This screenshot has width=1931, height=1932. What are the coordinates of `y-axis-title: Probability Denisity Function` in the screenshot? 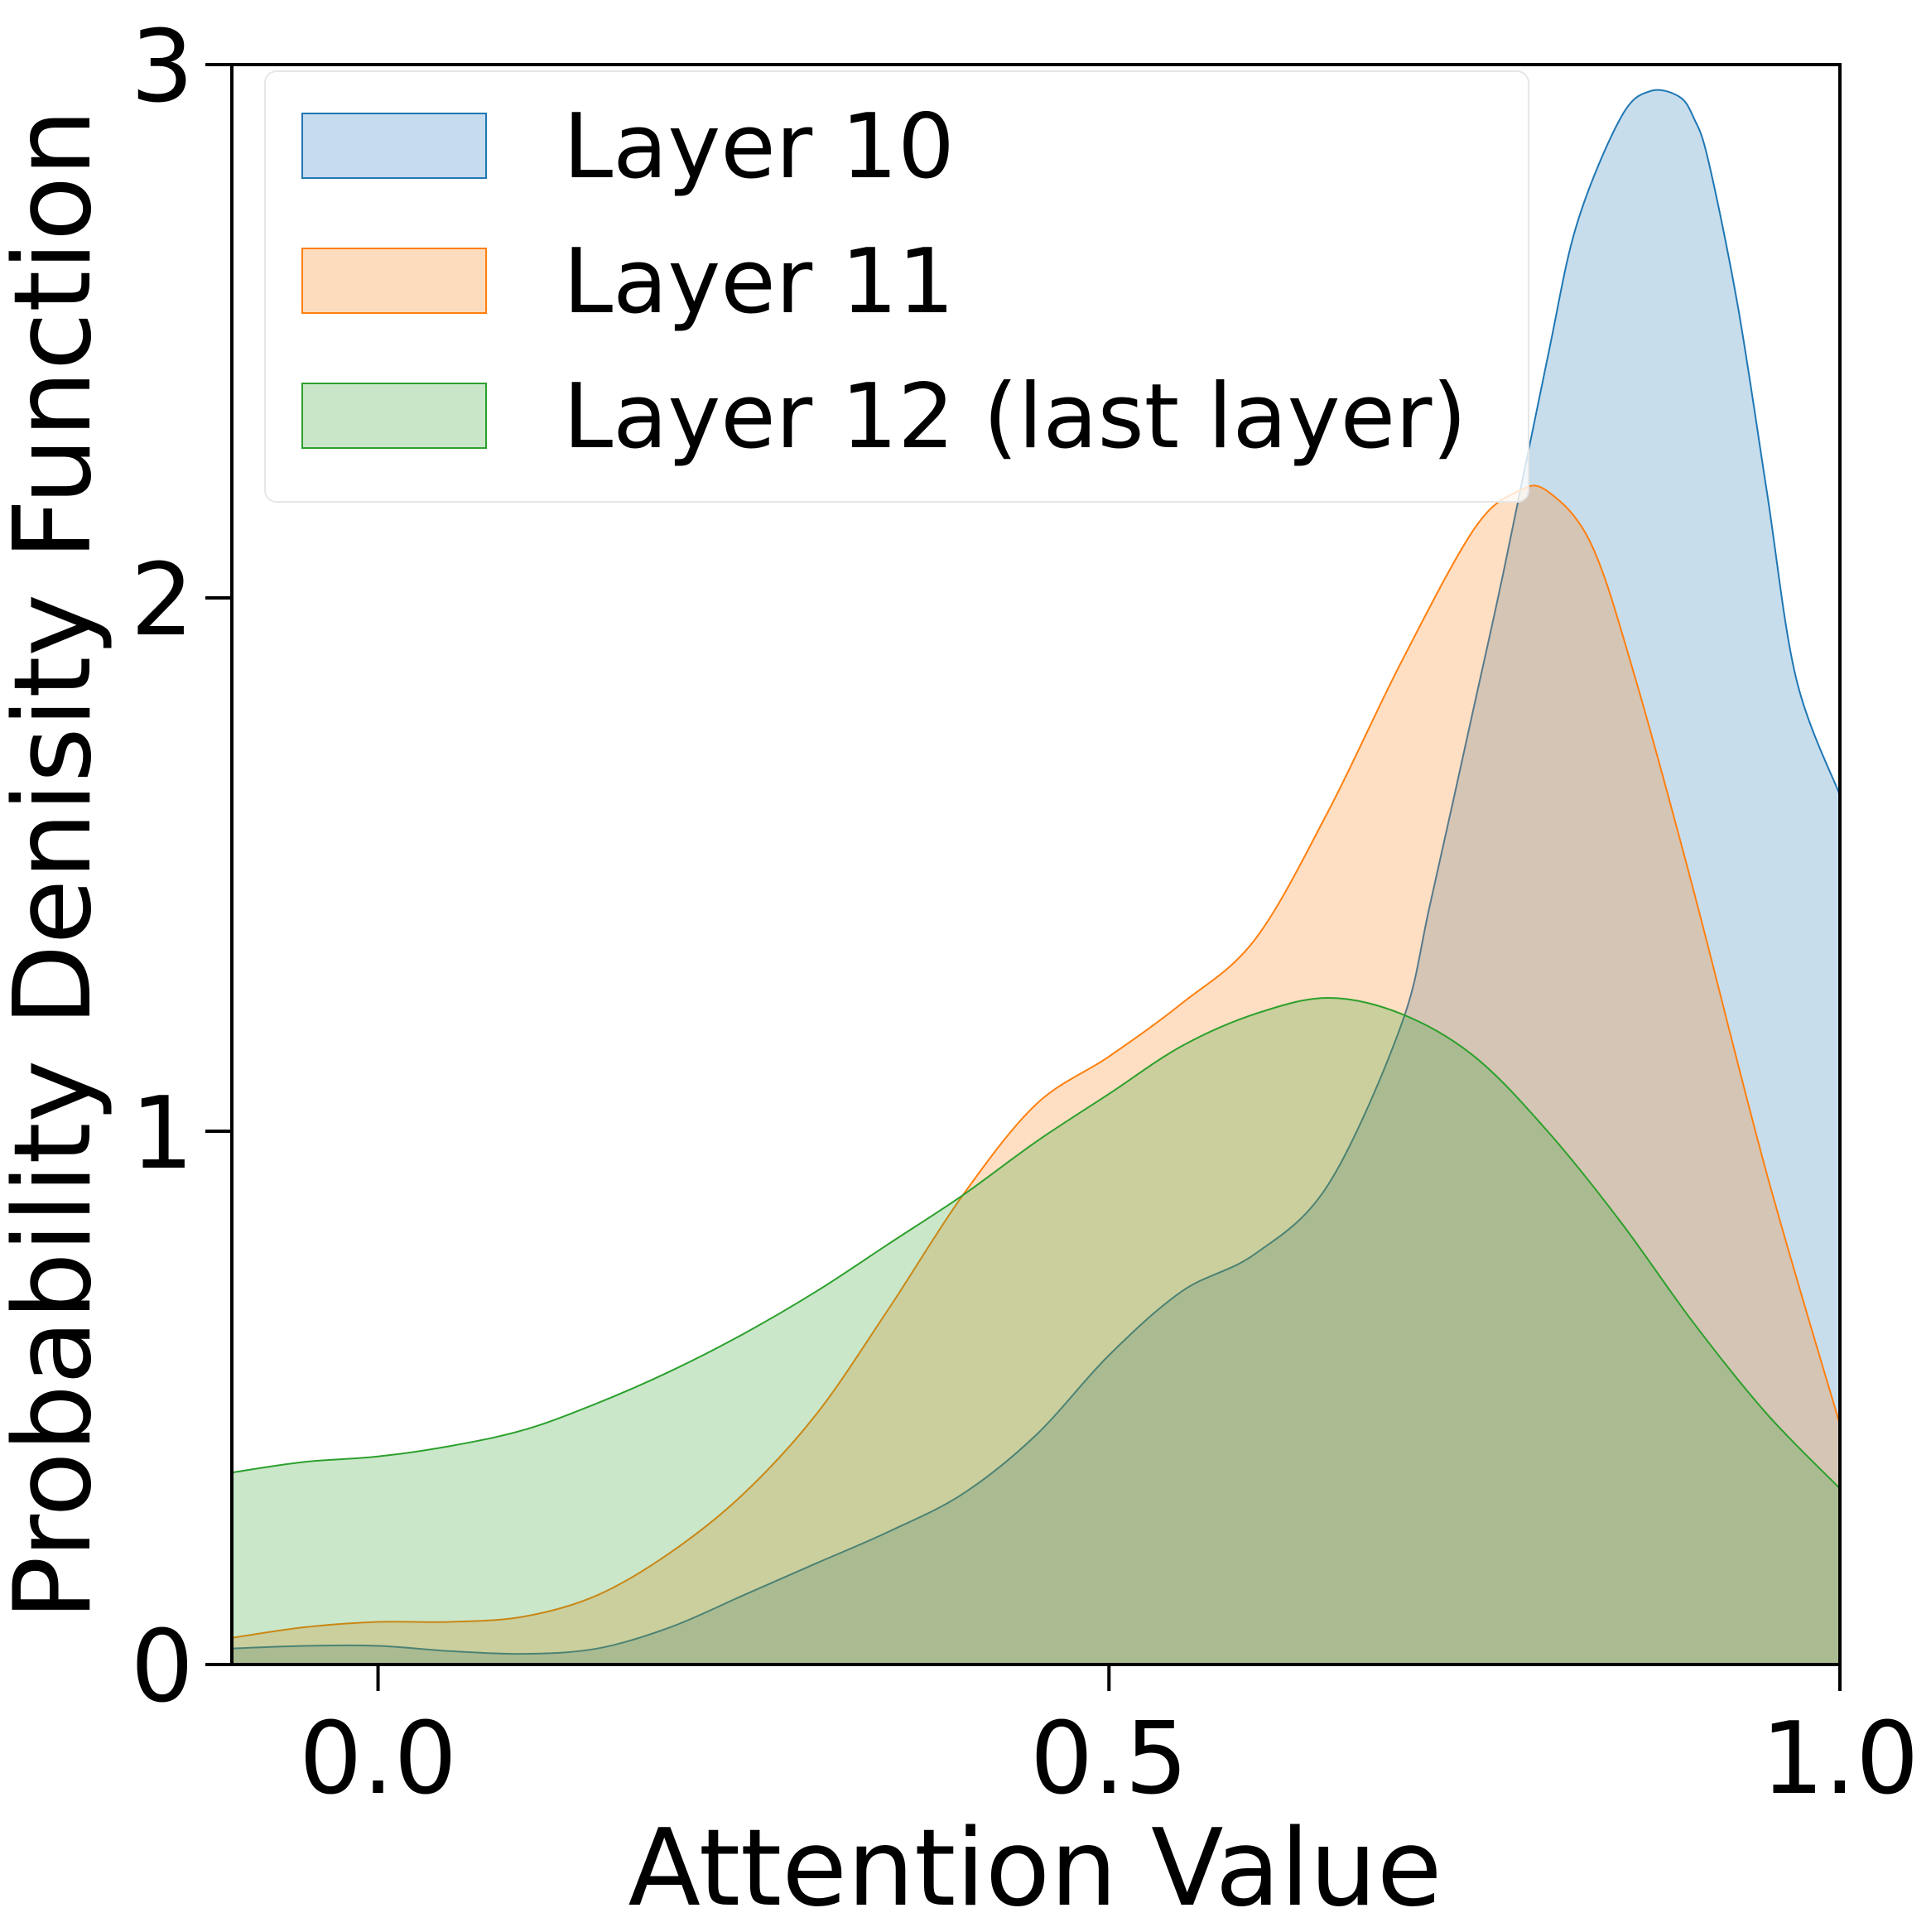 It's located at (57, 865).